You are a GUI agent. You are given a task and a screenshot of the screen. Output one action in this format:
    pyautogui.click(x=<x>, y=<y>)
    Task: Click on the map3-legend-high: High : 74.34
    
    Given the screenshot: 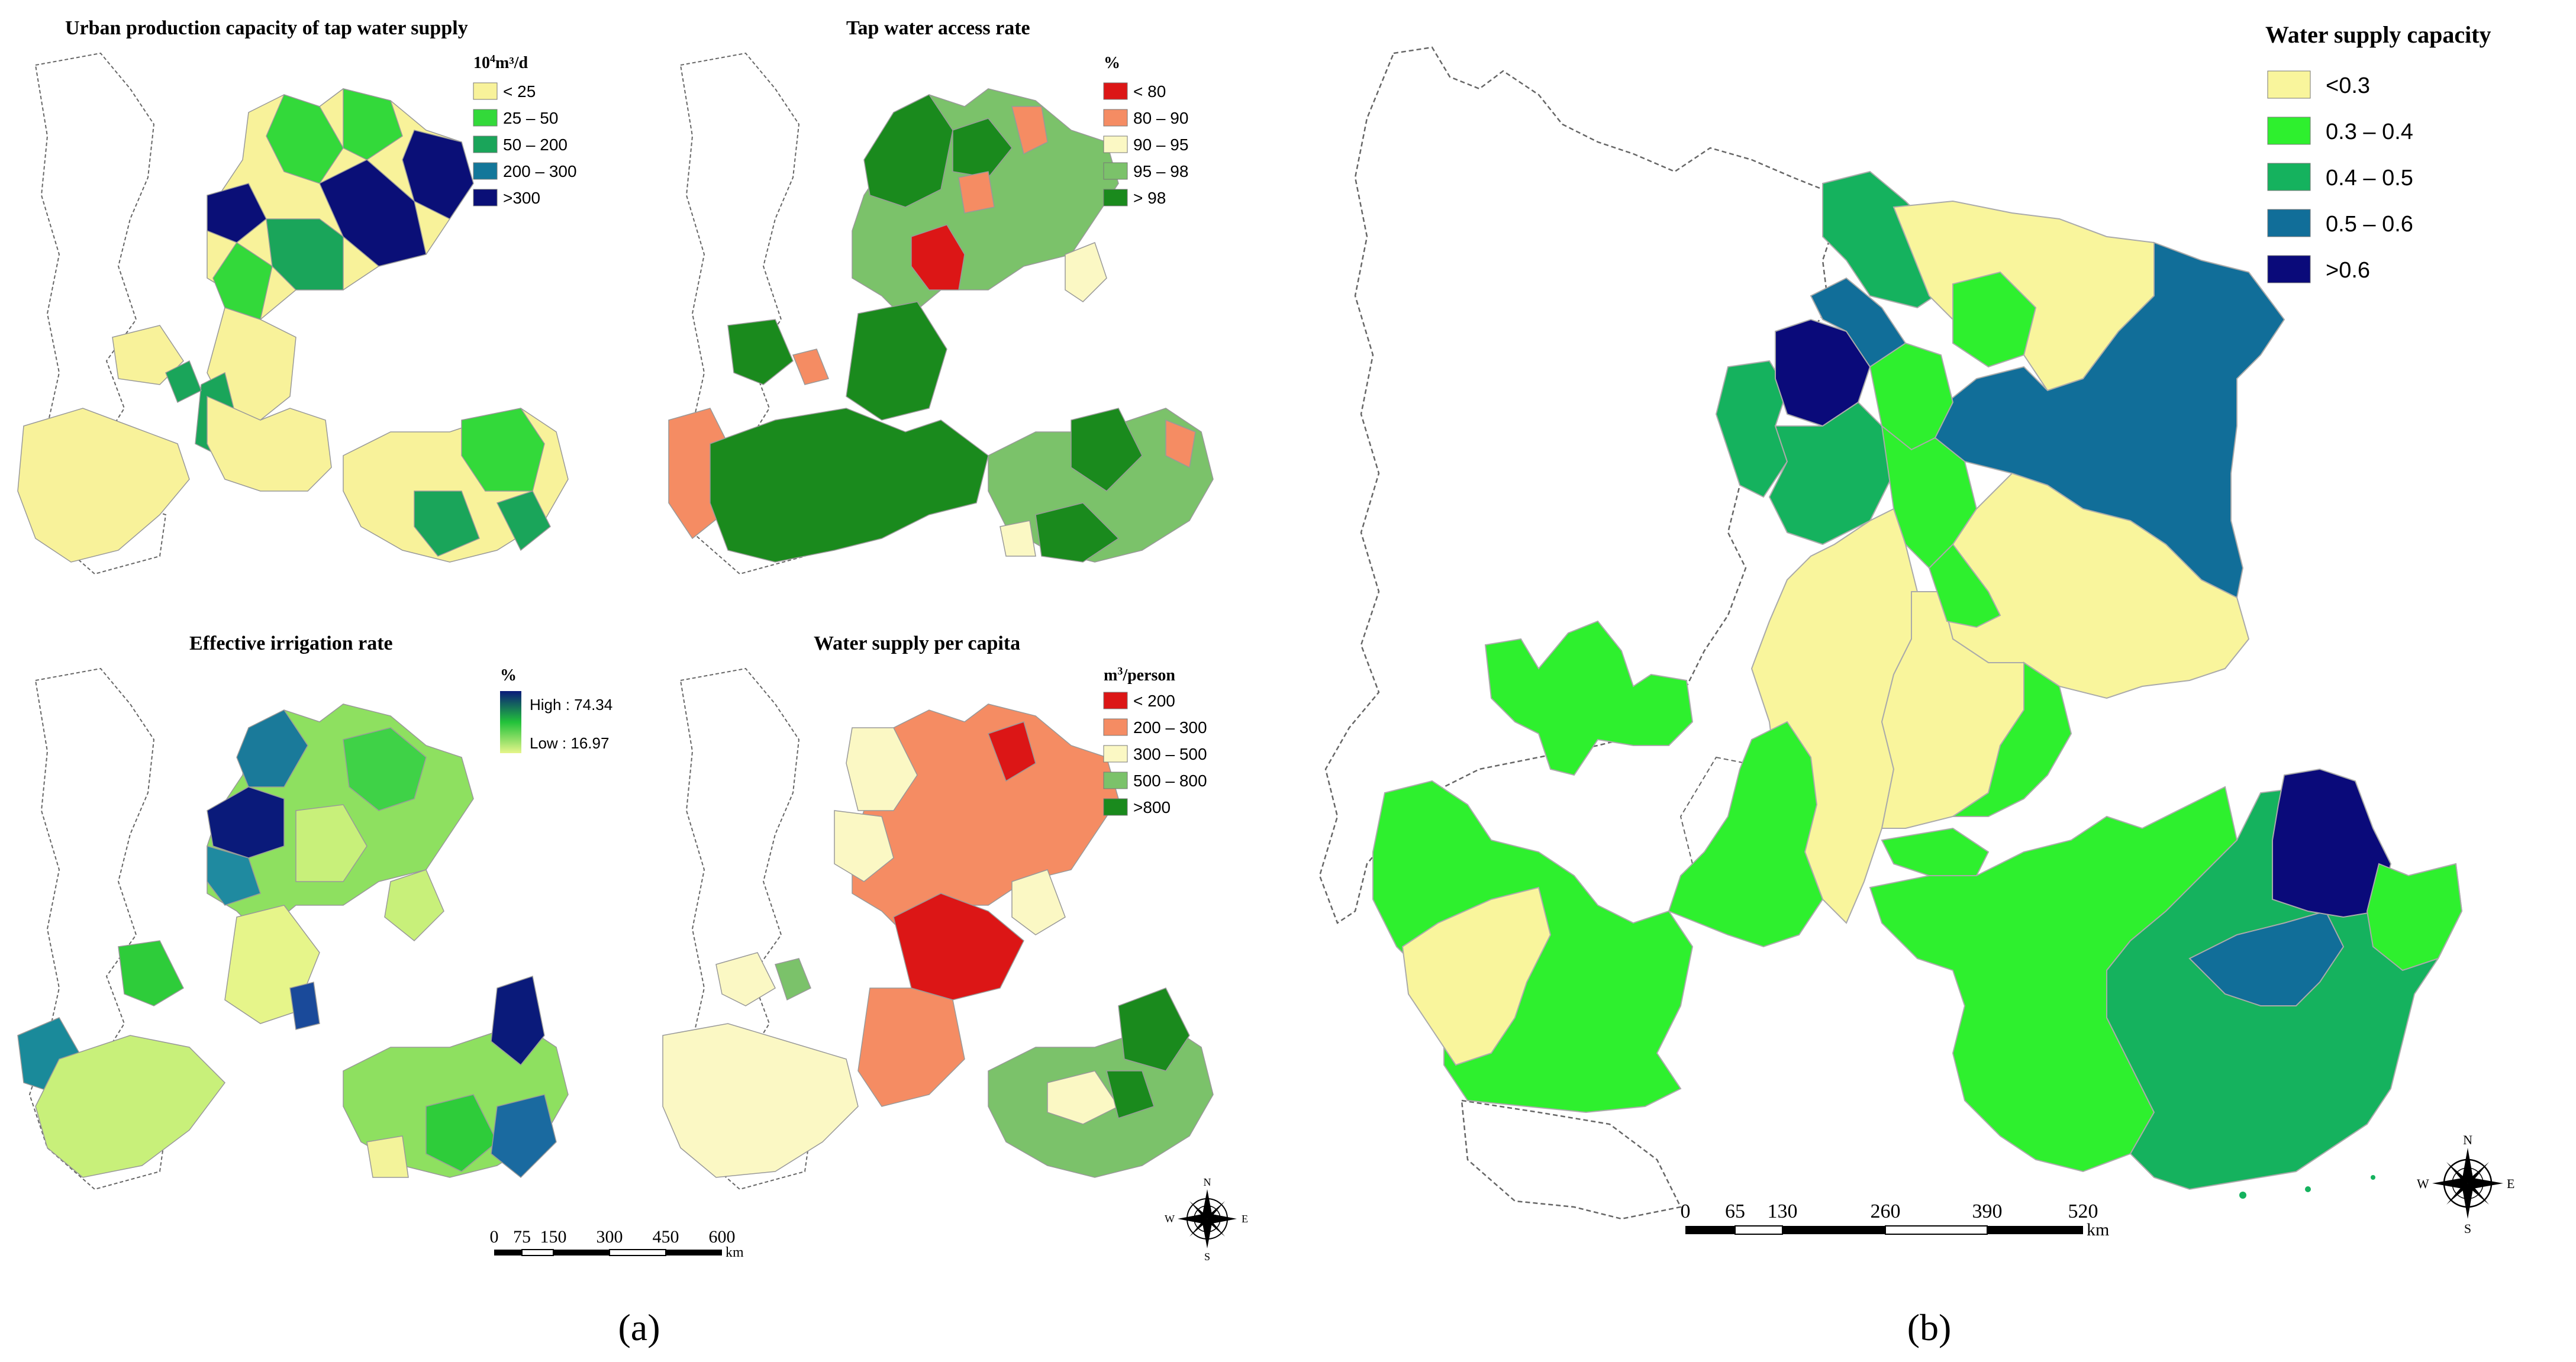 What is the action you would take?
    pyautogui.click(x=571, y=705)
    